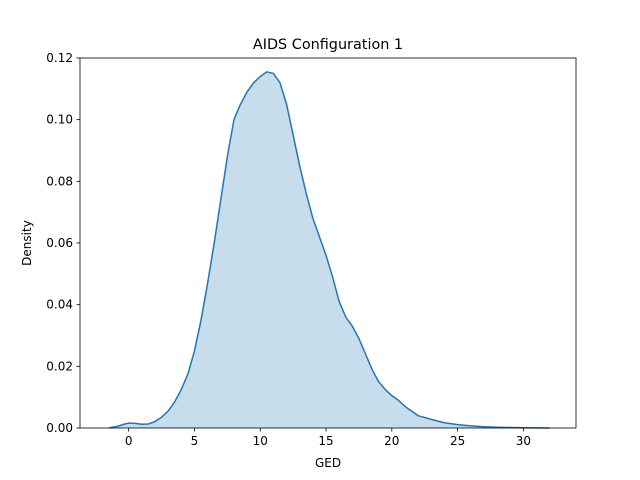  I want to click on y-tick-label: 0.06, so click(59, 243).